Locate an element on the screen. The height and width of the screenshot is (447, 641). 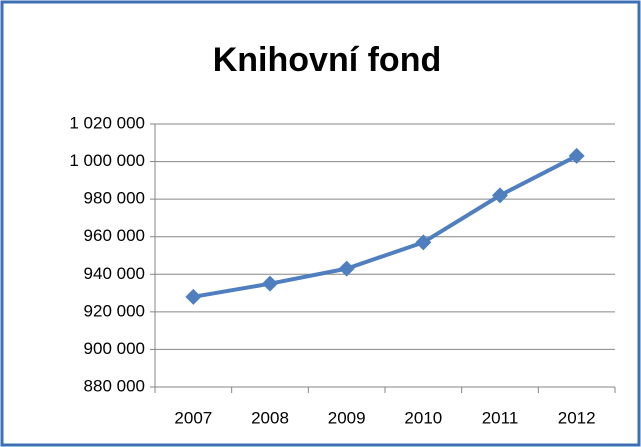
y-tick-label: 980 000 is located at coordinates (114, 198).